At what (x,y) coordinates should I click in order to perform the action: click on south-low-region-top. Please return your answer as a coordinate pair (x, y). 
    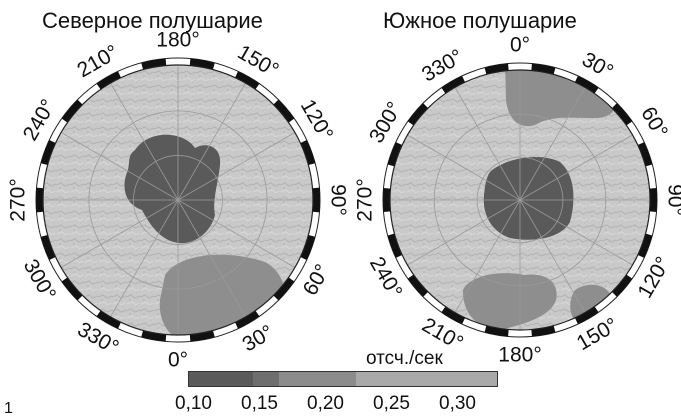
    Looking at the image, I should click on (560, 98).